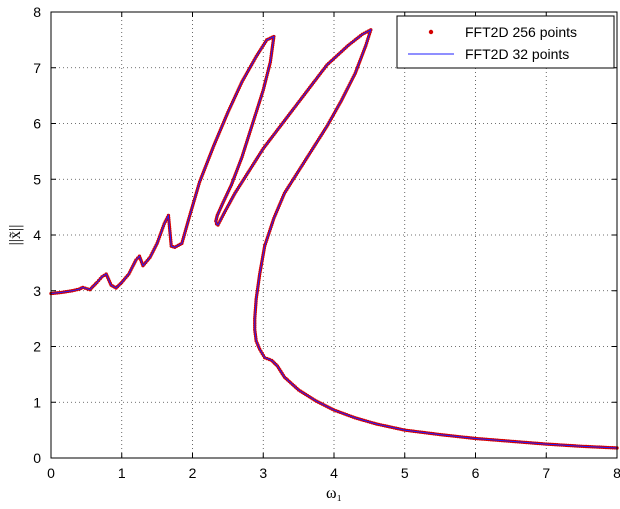 This screenshot has width=620, height=509. I want to click on x-tick-label: 1, so click(122, 473).